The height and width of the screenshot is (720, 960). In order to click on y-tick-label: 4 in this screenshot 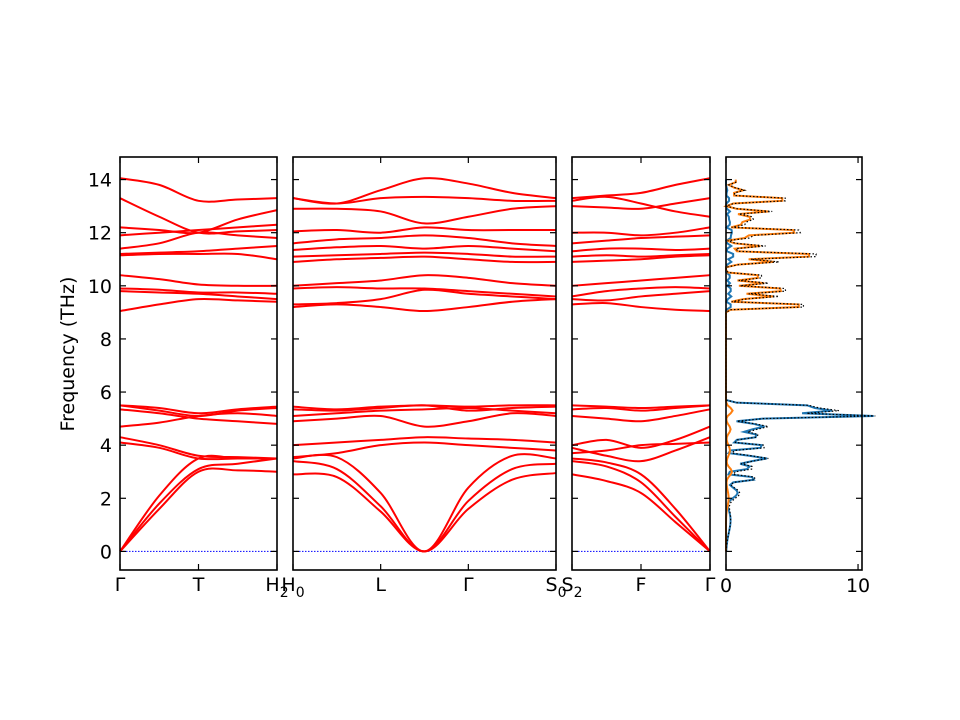, I will do `click(106, 446)`.